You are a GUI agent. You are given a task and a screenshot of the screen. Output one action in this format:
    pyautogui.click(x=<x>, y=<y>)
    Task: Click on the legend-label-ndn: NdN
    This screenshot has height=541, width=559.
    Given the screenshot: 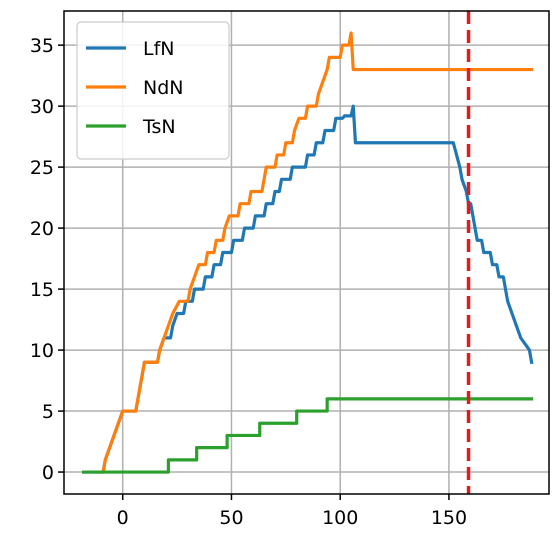 What is the action you would take?
    pyautogui.click(x=163, y=88)
    